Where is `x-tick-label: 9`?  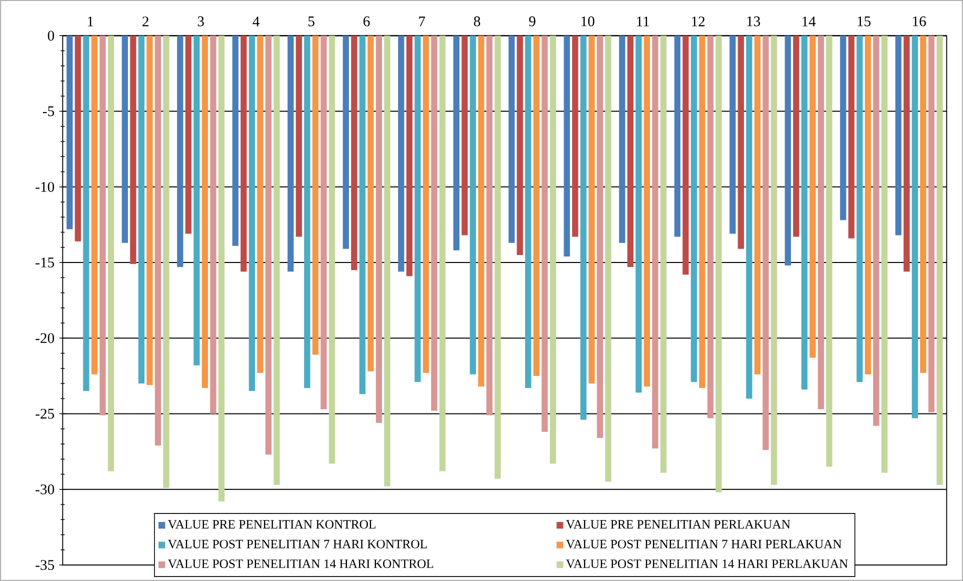 x-tick-label: 9 is located at coordinates (532, 21).